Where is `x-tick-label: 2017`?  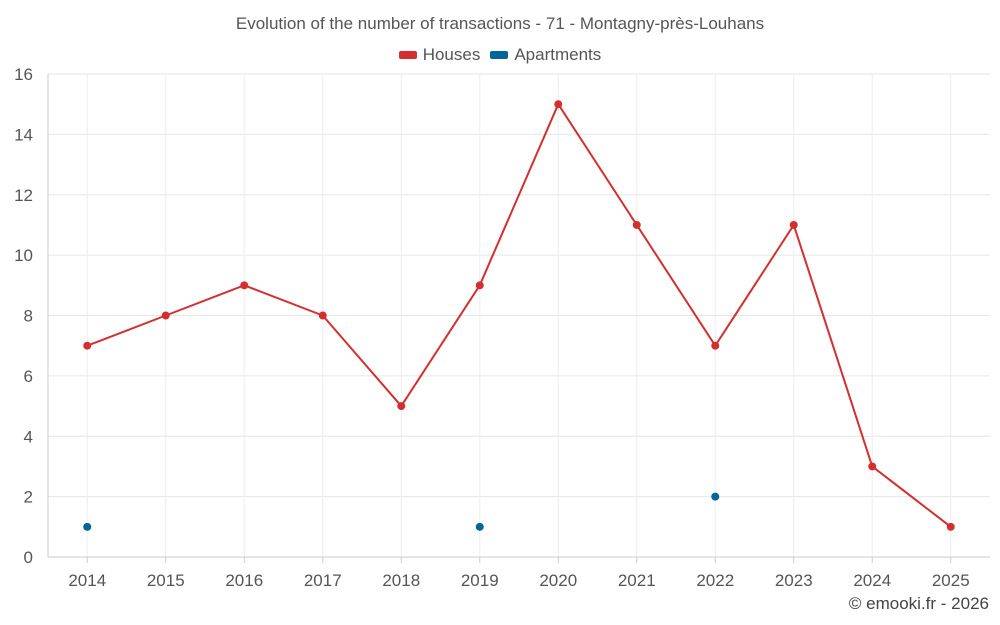
x-tick-label: 2017 is located at coordinates (323, 580).